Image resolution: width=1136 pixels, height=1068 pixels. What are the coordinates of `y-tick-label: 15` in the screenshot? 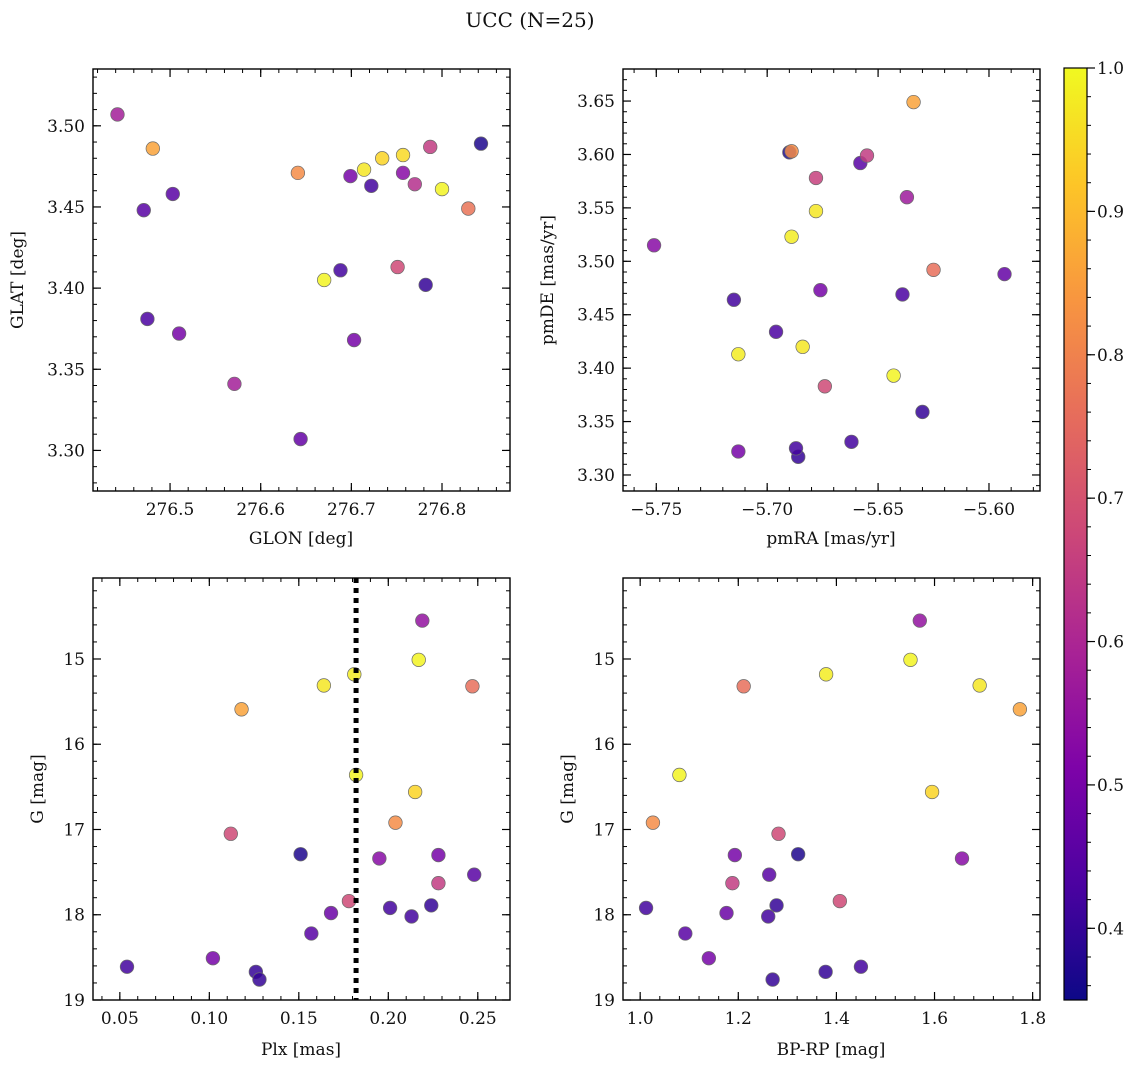 It's located at (74, 660).